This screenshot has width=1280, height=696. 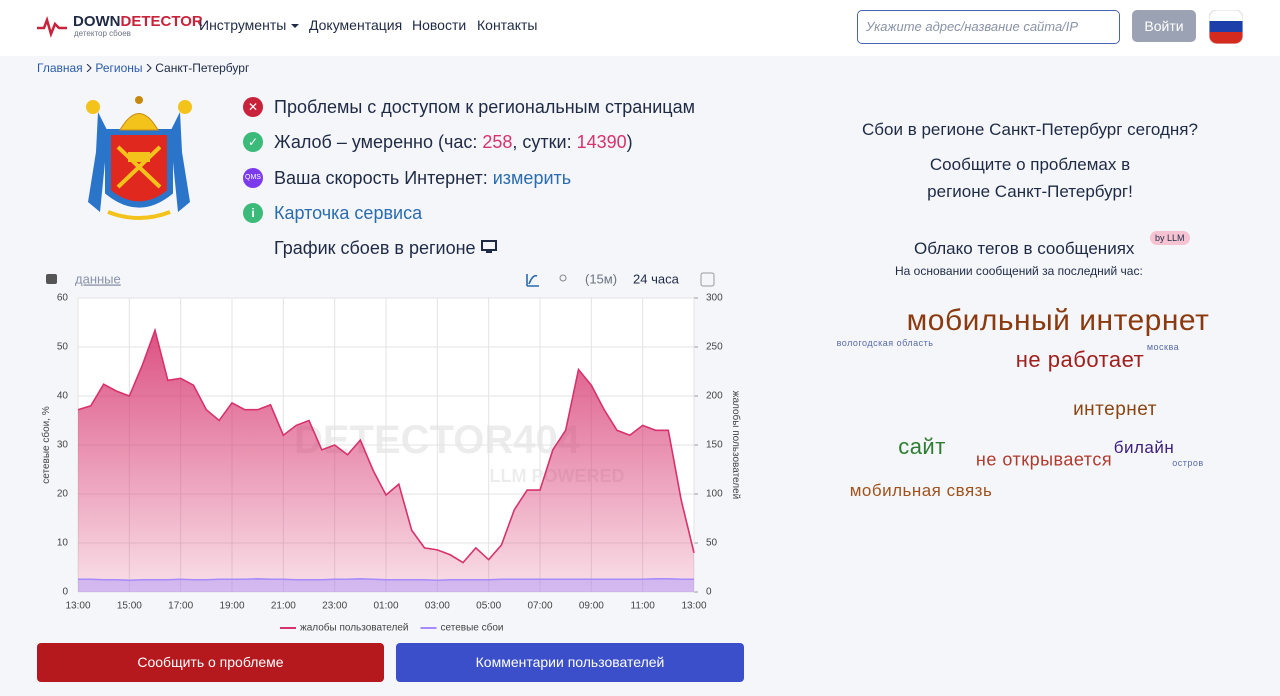 I want to click on x-tick-label: 11:00, so click(x=643, y=606).